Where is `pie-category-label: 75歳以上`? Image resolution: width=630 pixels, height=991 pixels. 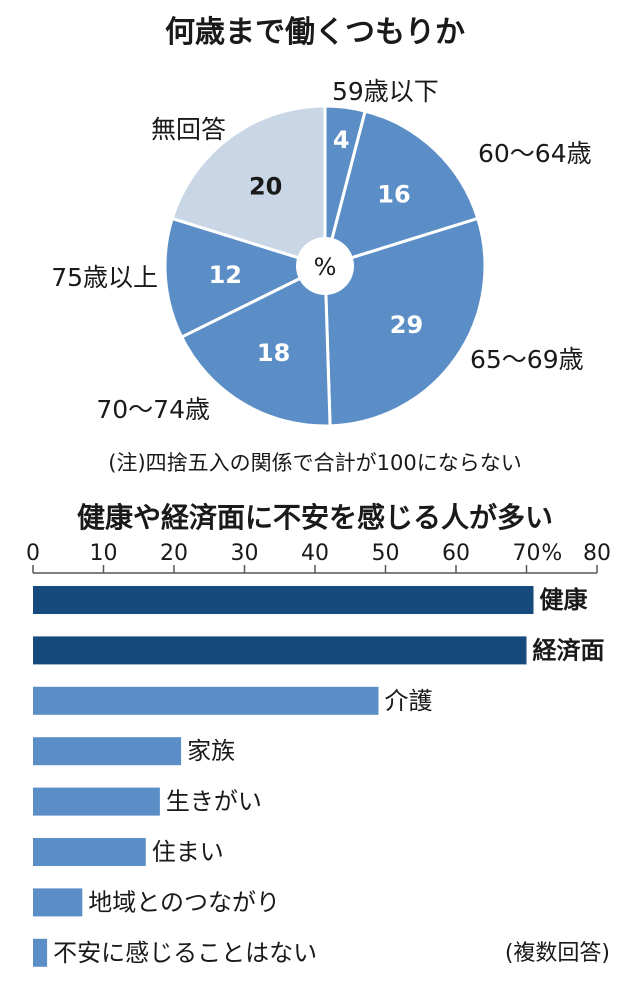
pie-category-label: 75歳以上 is located at coordinates (104, 277).